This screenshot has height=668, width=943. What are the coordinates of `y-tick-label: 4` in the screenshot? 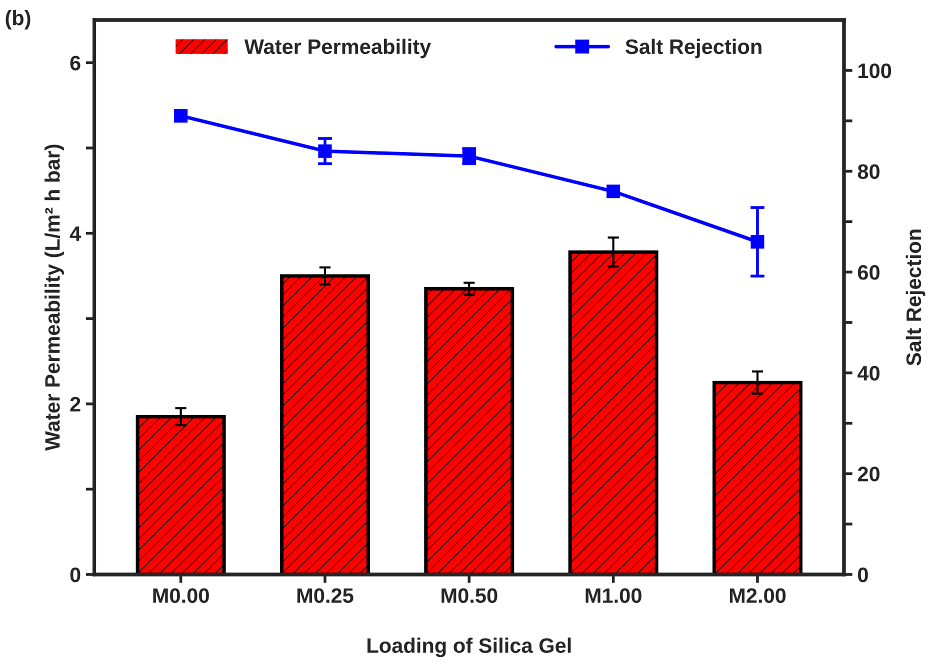 It's located at (75, 233).